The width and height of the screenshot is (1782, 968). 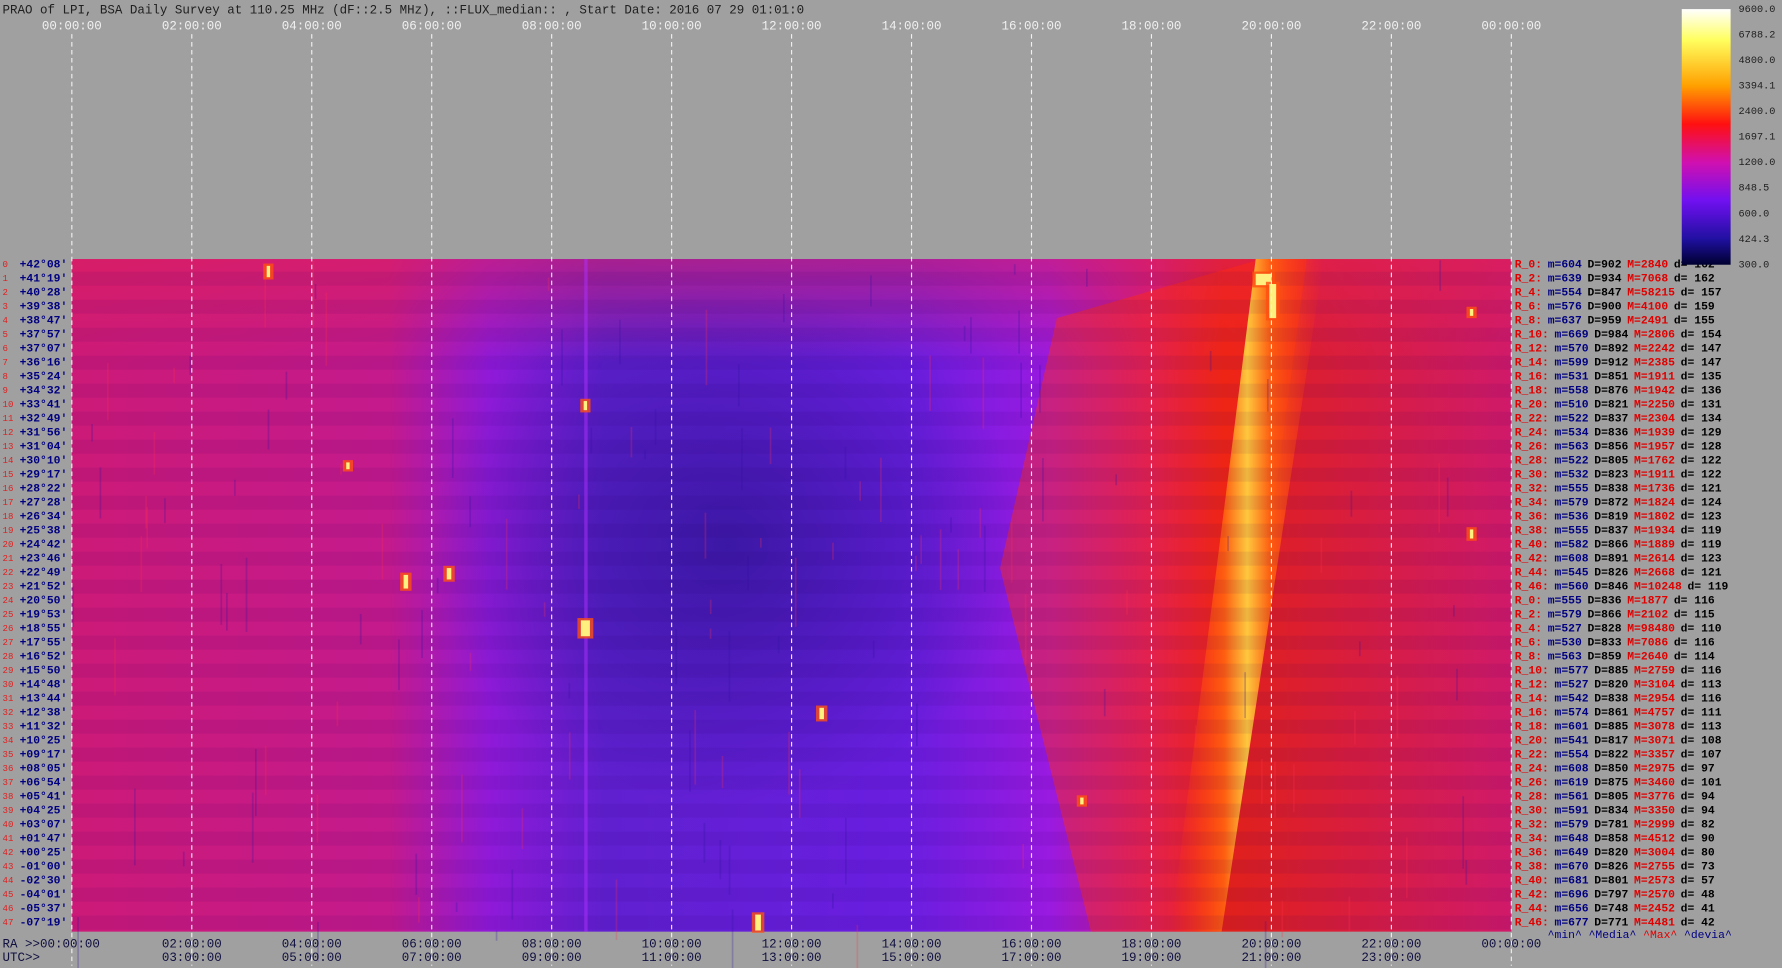 I want to click on beam-stats: R_2: m=639 D=934 M=7068 d= 162, so click(x=1615, y=280).